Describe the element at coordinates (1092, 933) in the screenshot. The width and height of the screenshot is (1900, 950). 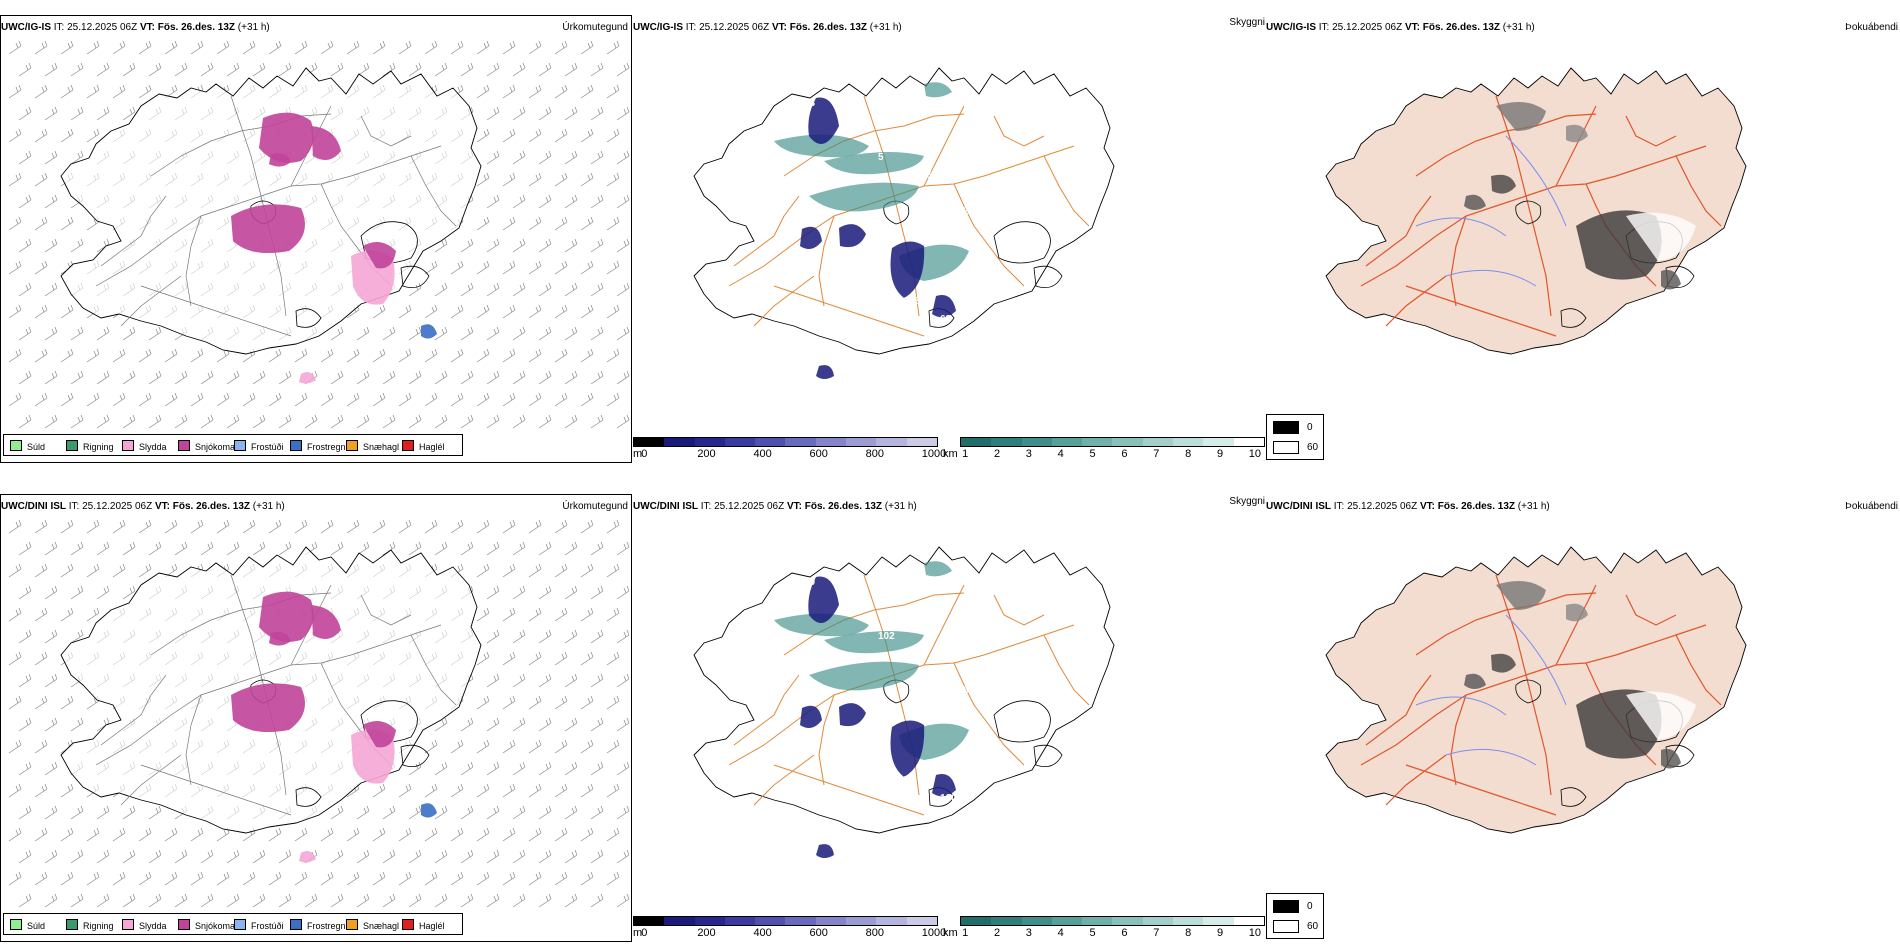
I see `colorbar-tick-label: 5` at that location.